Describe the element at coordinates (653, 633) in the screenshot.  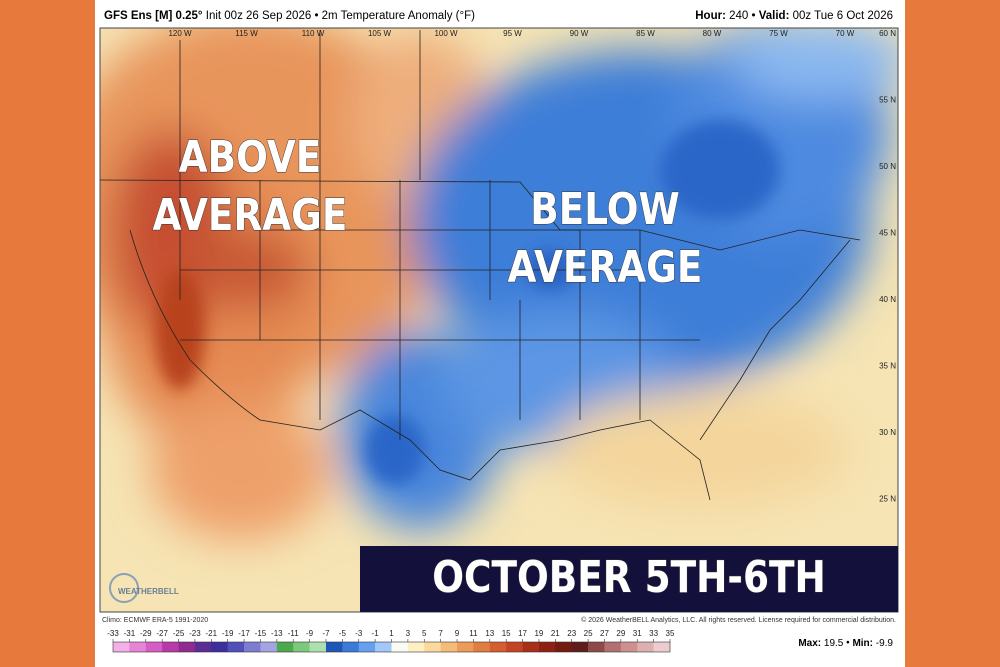
I see `colorbar-tick-label: 33` at that location.